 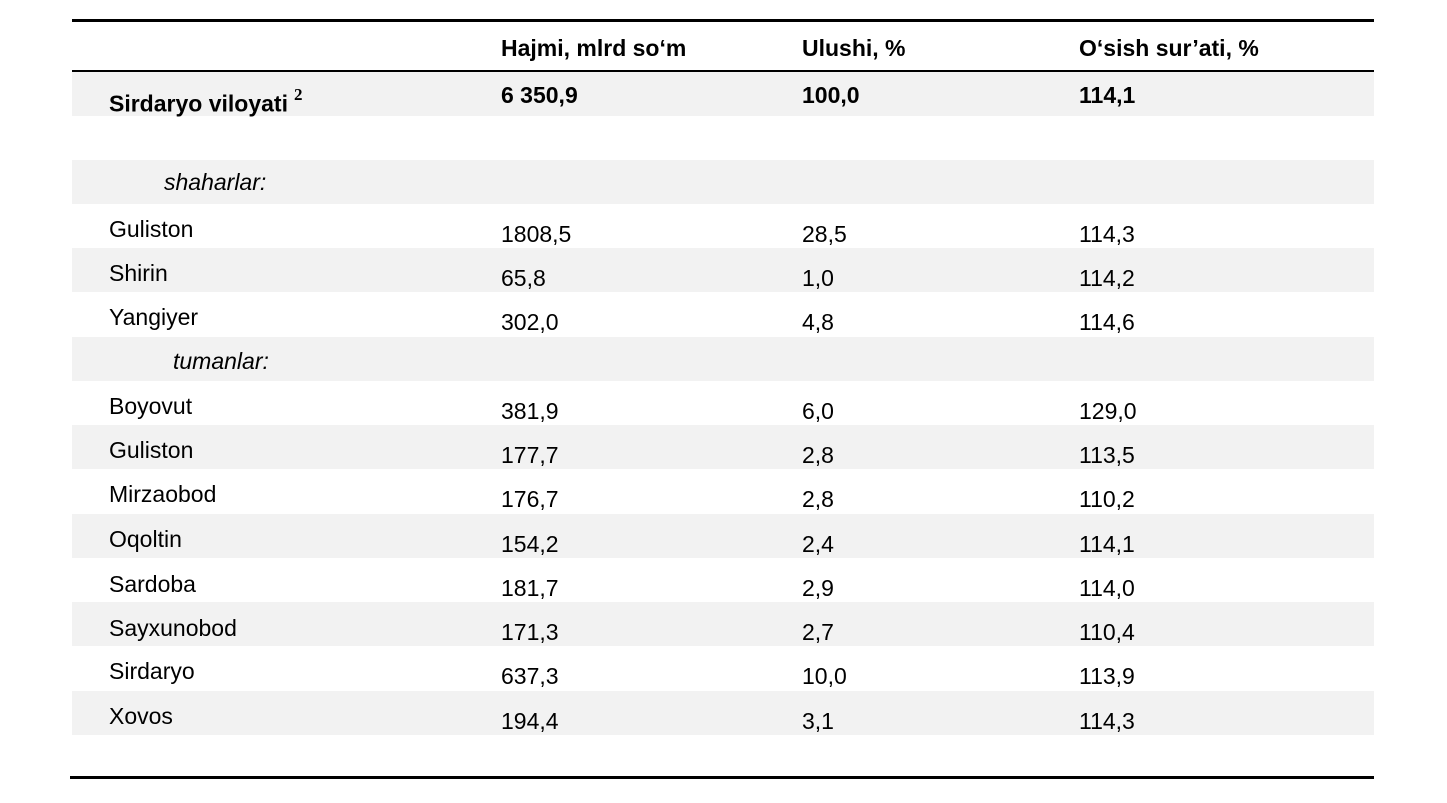 What do you see at coordinates (221, 361) in the screenshot?
I see `districts-heading: tumanlar:` at bounding box center [221, 361].